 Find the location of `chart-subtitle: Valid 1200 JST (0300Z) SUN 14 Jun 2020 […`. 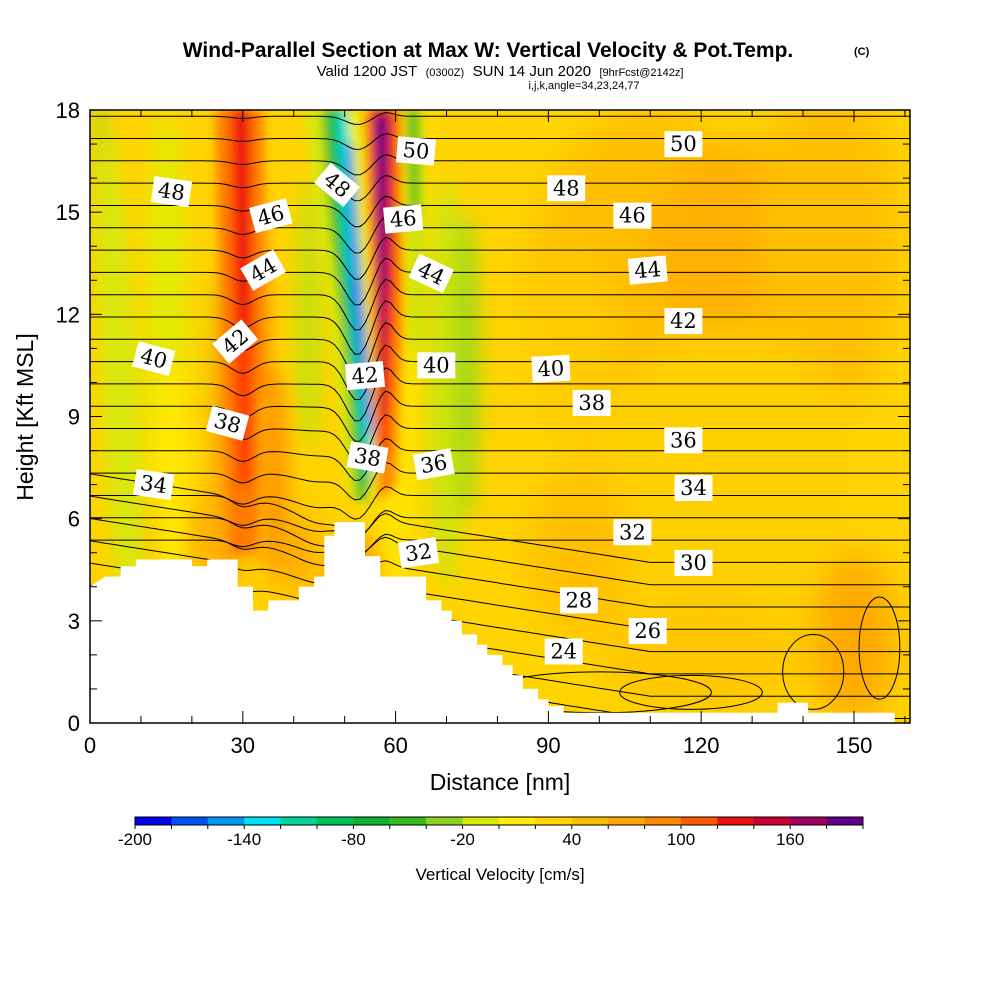

chart-subtitle: Valid 1200 JST (0300Z) SUN 14 Jun 2020 [… is located at coordinates (500, 71).